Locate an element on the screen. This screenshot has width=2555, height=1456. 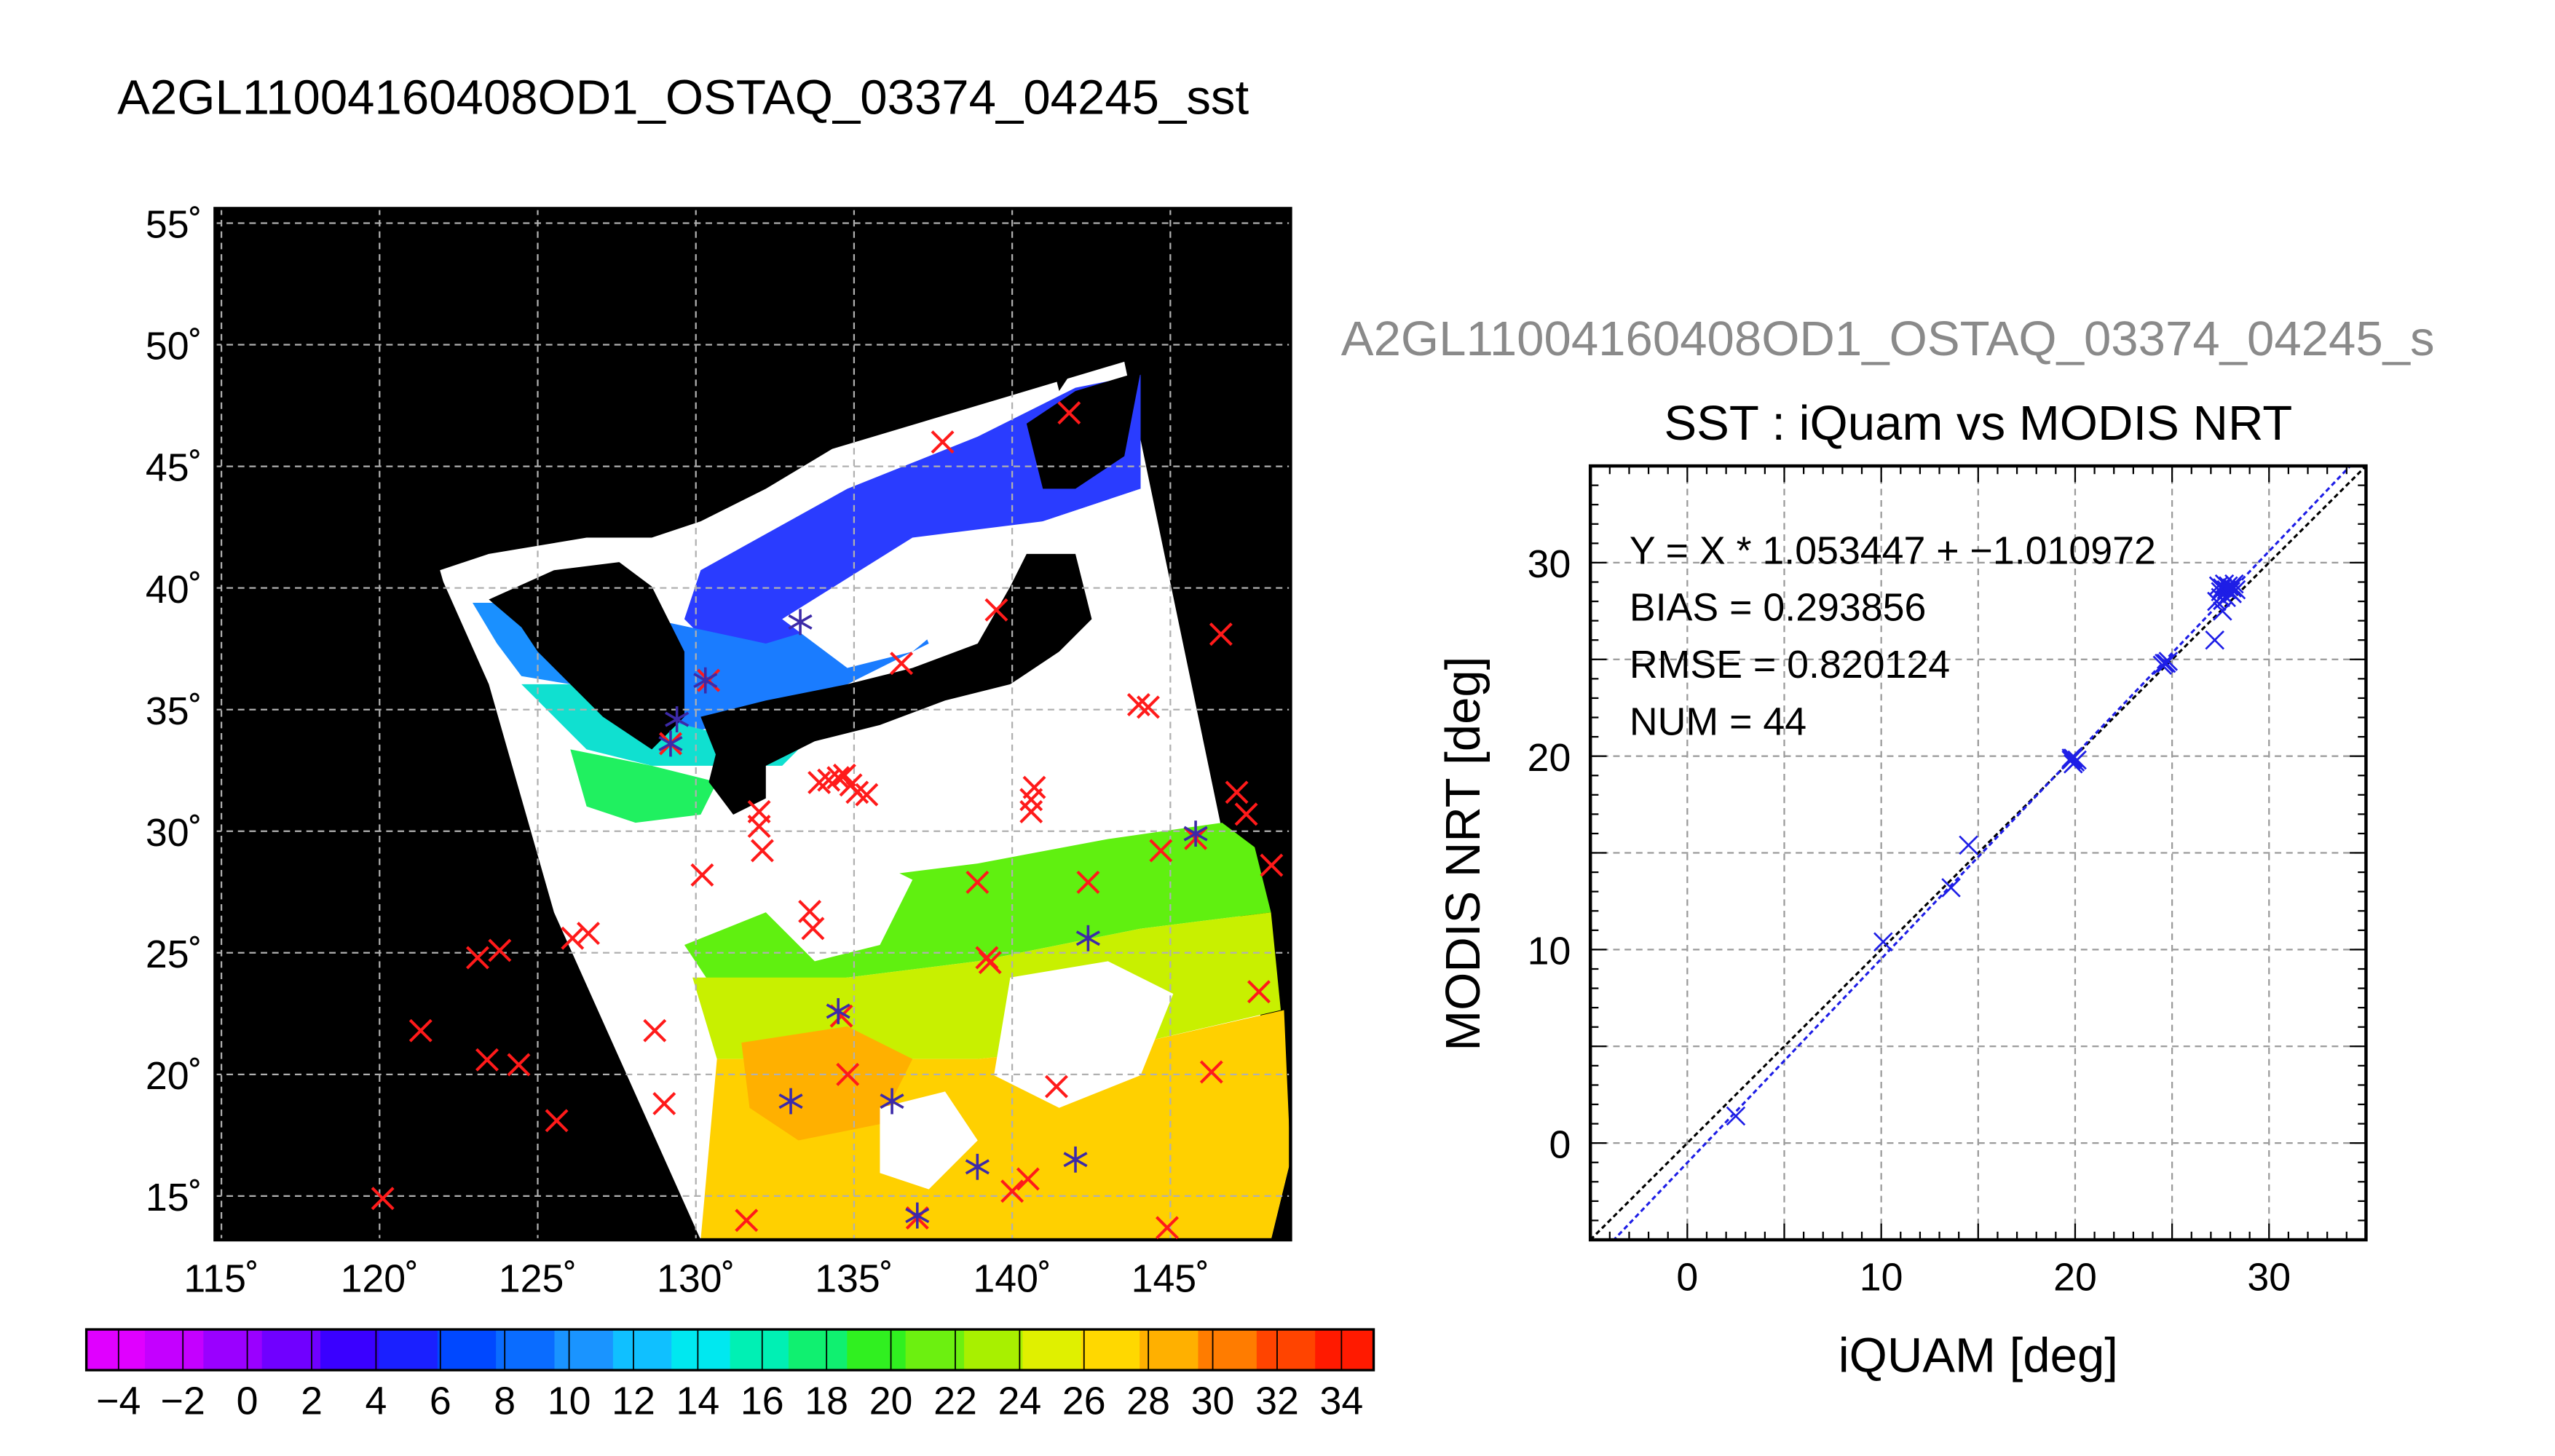
scatter-y-tick-labels: 0 10 20 30 is located at coordinates (1549, 854).